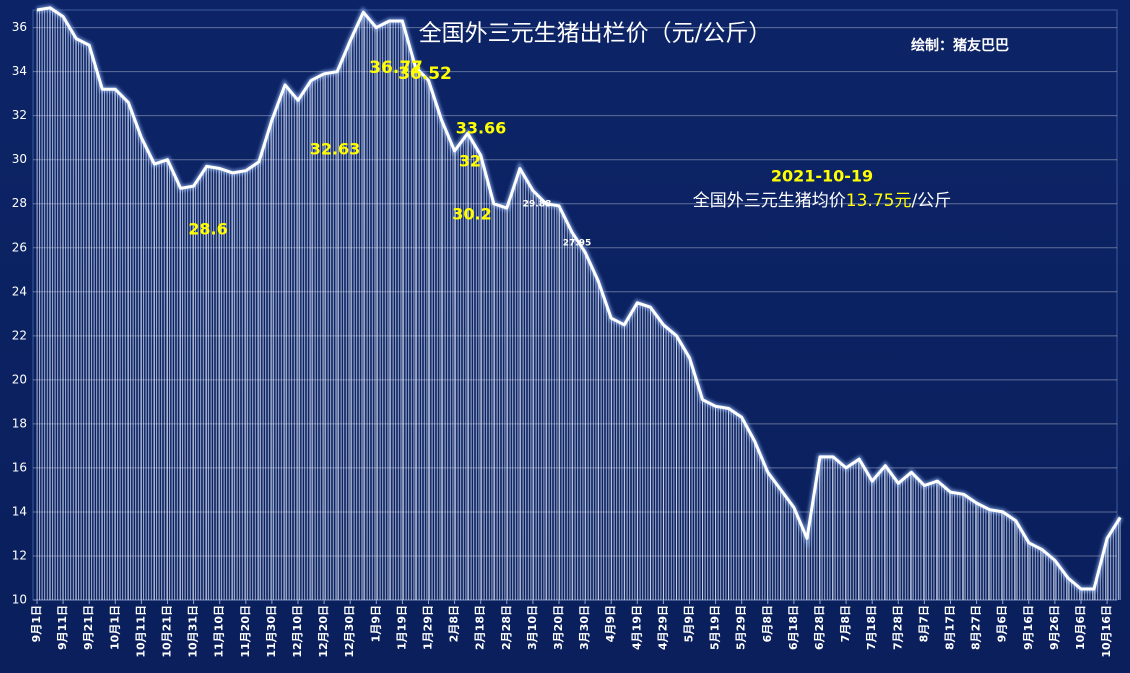  What do you see at coordinates (558, 627) in the screenshot?
I see `x-tick-label: 3月20日` at bounding box center [558, 627].